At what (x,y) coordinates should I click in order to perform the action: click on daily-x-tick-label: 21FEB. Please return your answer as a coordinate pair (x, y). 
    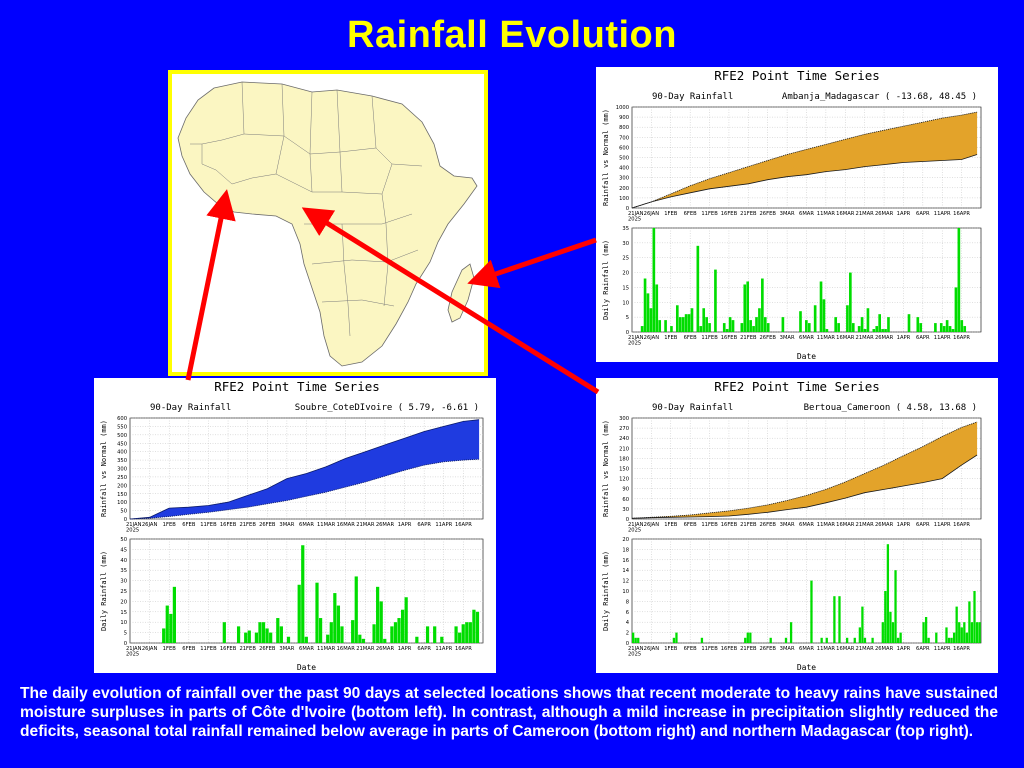
    Looking at the image, I should click on (748, 338).